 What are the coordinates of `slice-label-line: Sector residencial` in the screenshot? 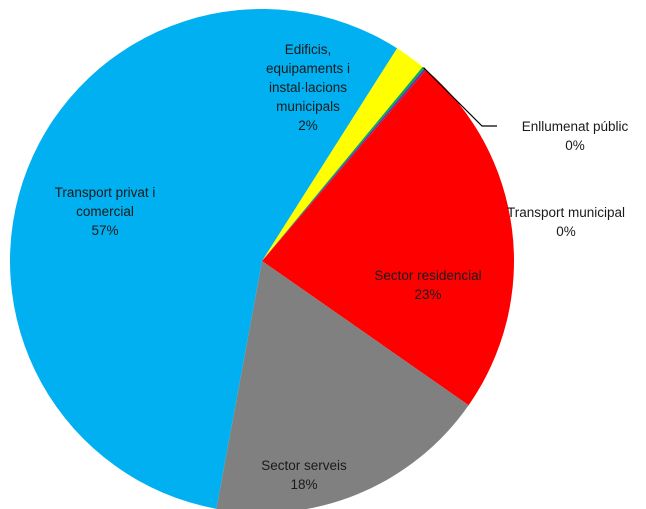 It's located at (427, 275).